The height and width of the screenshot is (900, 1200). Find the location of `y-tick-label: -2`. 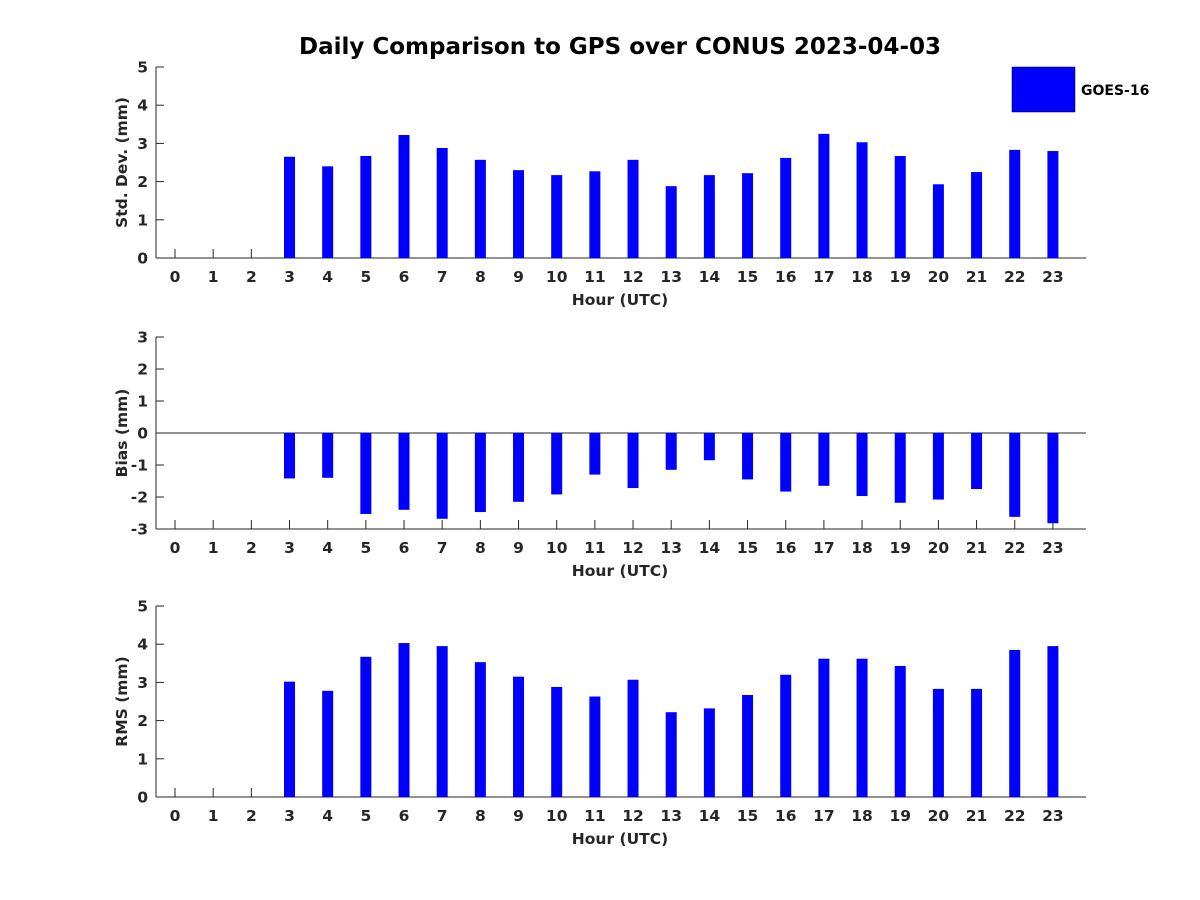

y-tick-label: -2 is located at coordinates (139, 498).